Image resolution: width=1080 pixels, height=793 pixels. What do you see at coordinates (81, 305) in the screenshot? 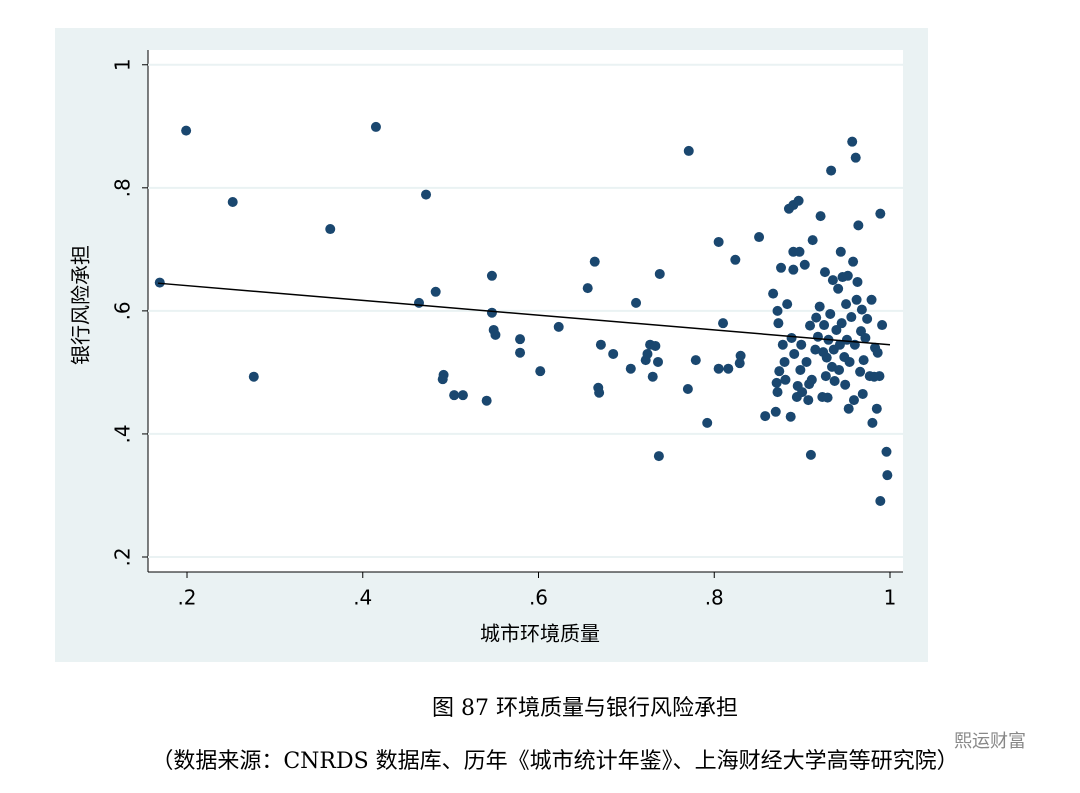
I see `y-axis-title: 银行风险承担` at bounding box center [81, 305].